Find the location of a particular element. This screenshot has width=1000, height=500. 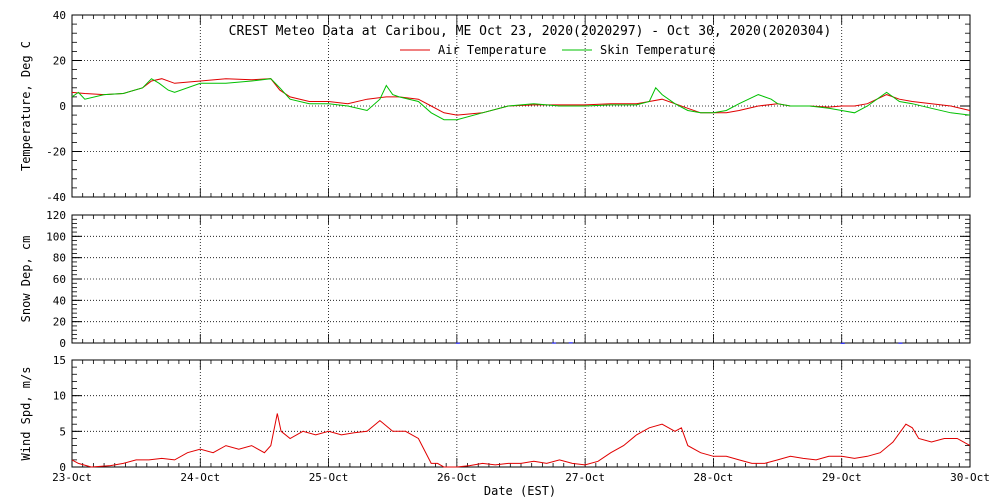

x-tick-label: 26-Oct is located at coordinates (457, 477).